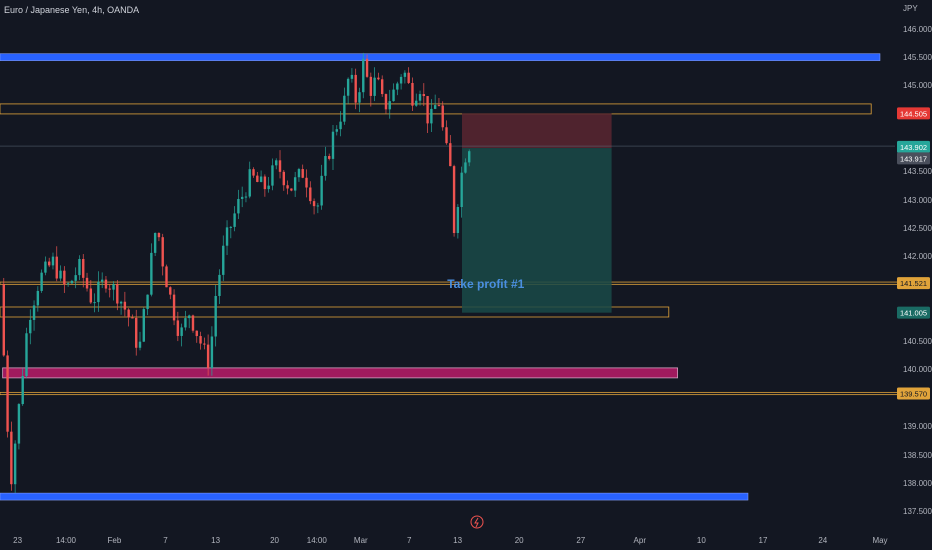 The image size is (932, 550). I want to click on price-tag-value: 144.505, so click(913, 113).